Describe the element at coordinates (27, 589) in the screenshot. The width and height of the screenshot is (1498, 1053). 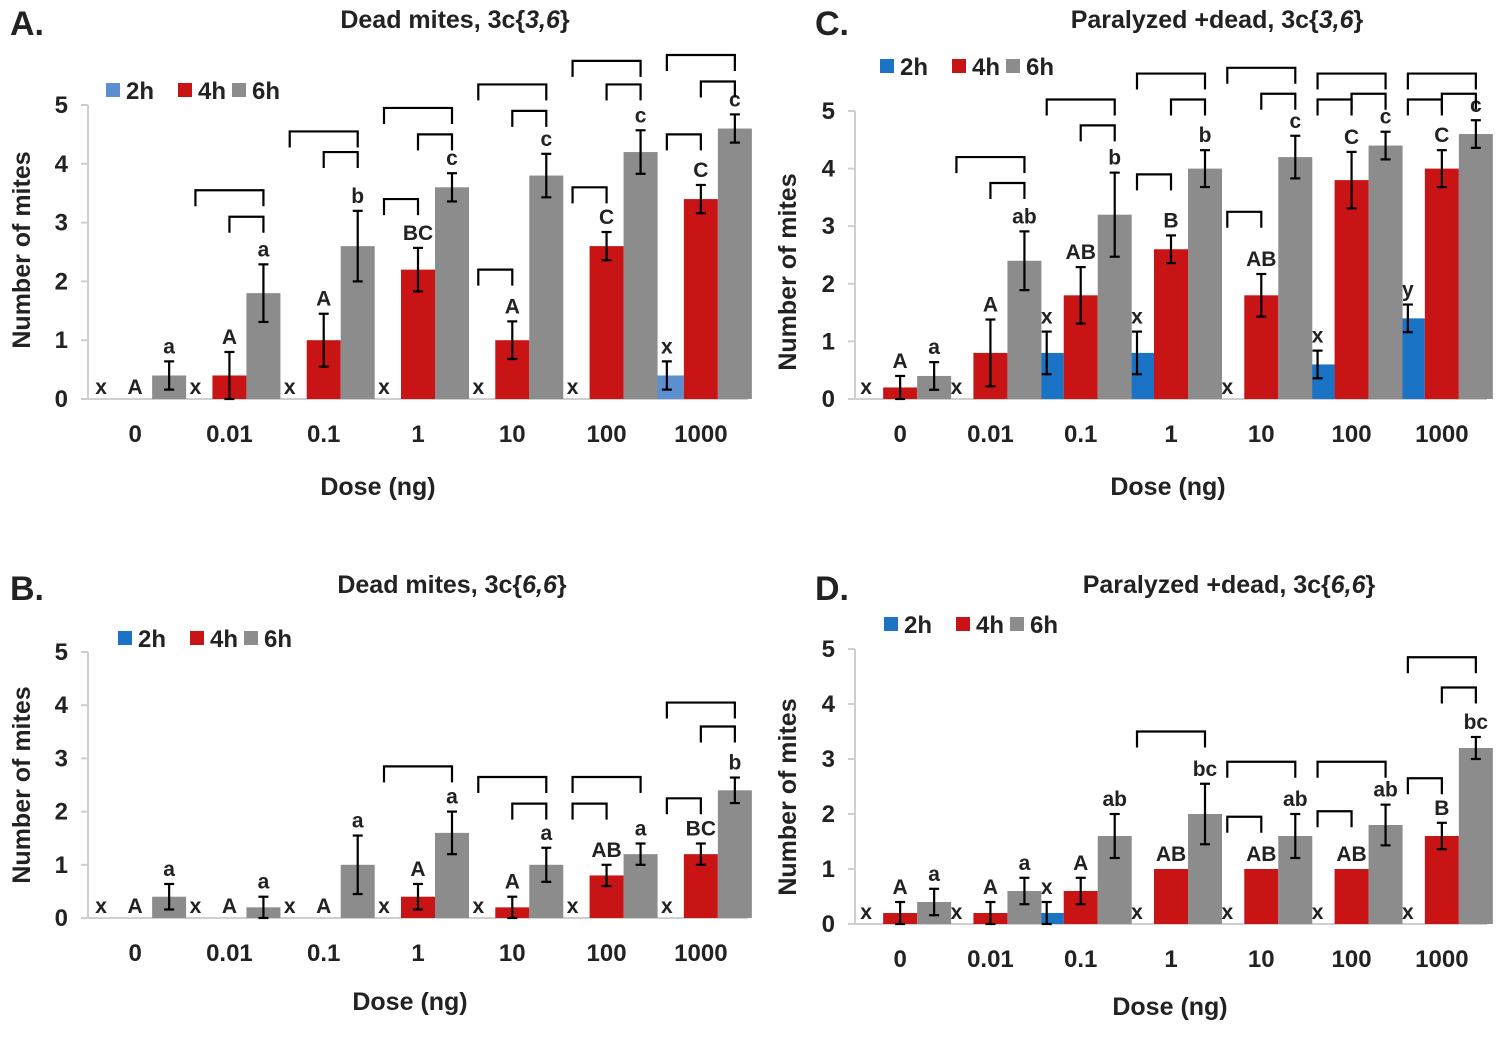
I see `panel-label: B.` at that location.